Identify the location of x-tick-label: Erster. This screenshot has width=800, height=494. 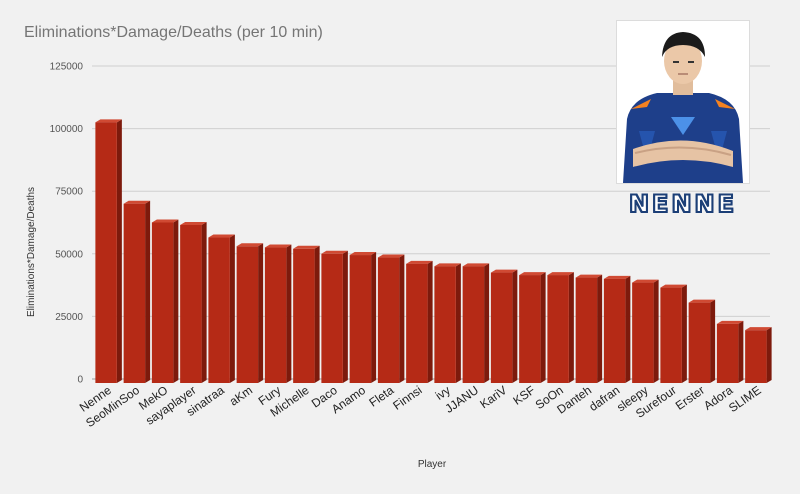
(690, 398).